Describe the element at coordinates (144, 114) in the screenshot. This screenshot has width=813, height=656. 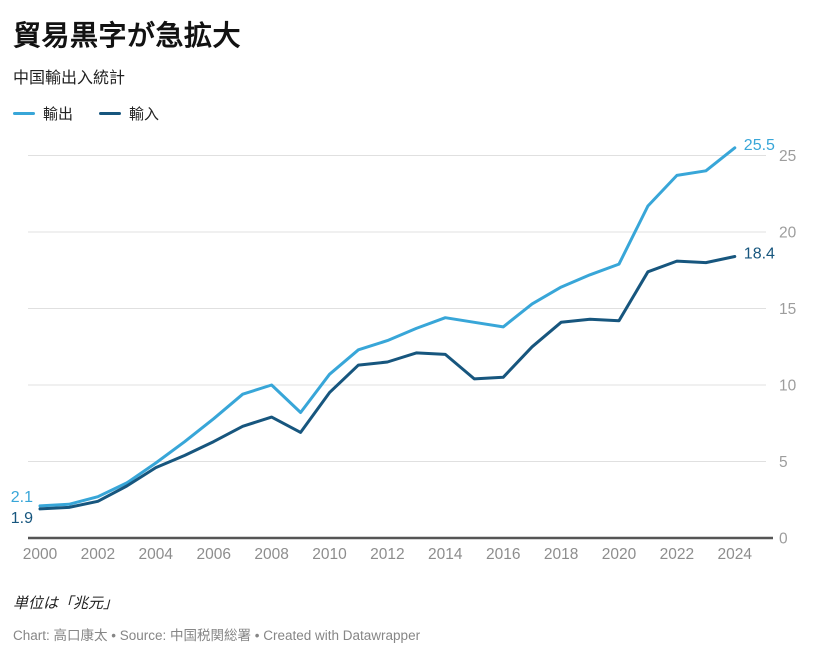
I see `legend-label-imports: 輸入` at that location.